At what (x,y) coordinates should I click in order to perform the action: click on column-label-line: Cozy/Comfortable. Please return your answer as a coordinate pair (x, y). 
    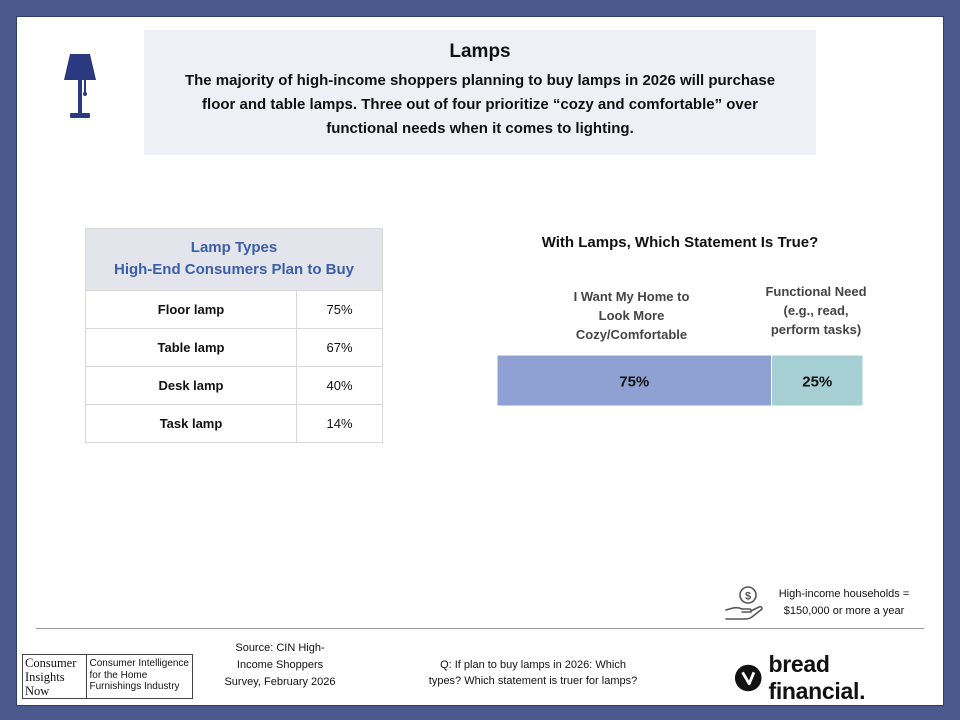
    Looking at the image, I should click on (631, 334).